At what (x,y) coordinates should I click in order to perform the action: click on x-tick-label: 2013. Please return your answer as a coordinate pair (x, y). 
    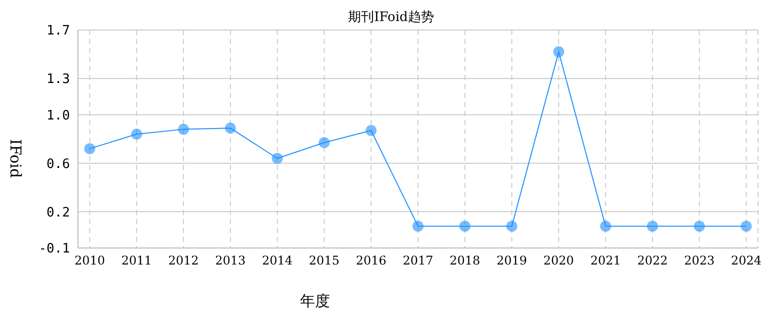
    Looking at the image, I should click on (230, 261).